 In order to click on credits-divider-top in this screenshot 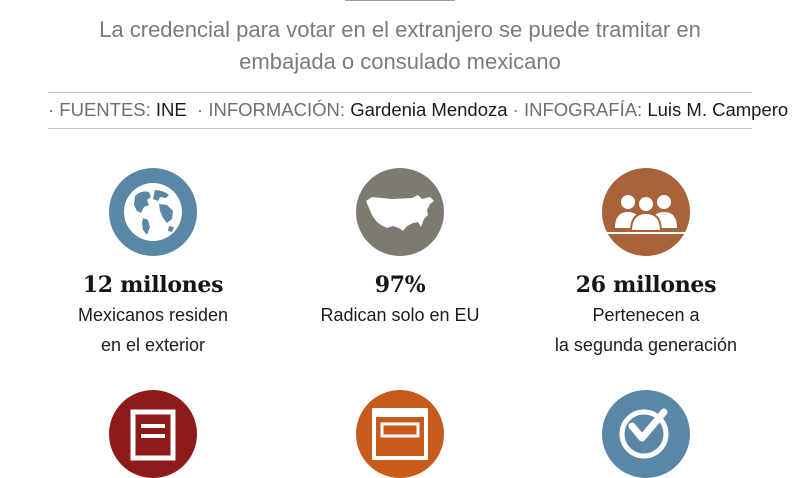, I will do `click(400, 92)`.